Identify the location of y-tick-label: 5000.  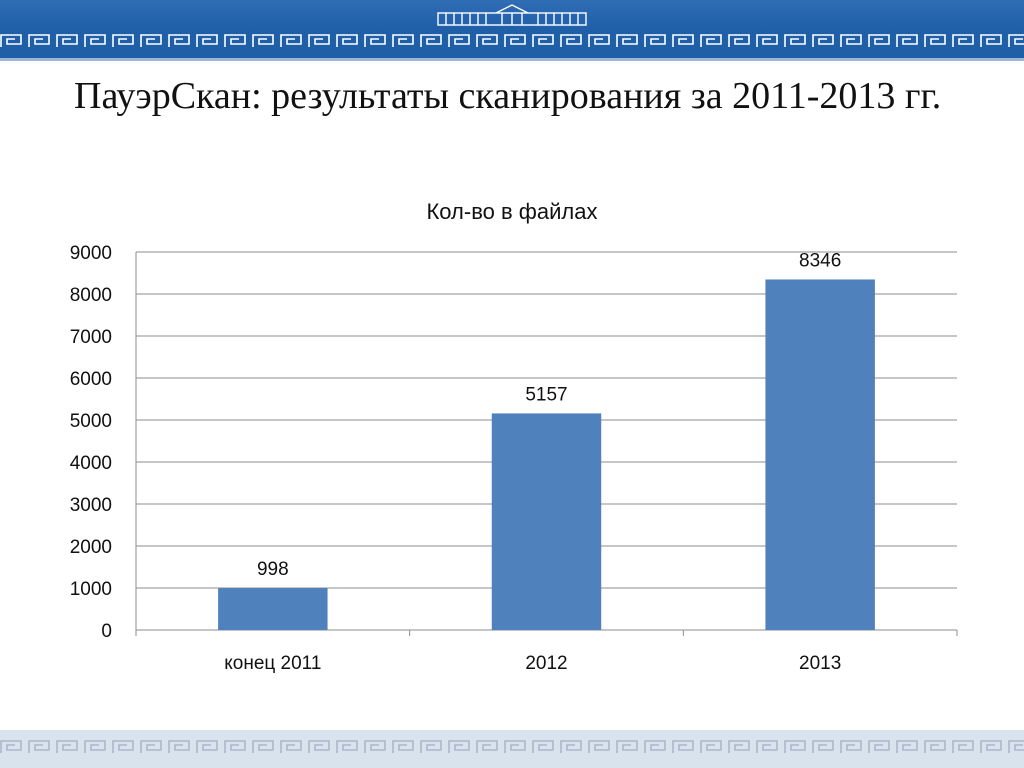
(91, 421).